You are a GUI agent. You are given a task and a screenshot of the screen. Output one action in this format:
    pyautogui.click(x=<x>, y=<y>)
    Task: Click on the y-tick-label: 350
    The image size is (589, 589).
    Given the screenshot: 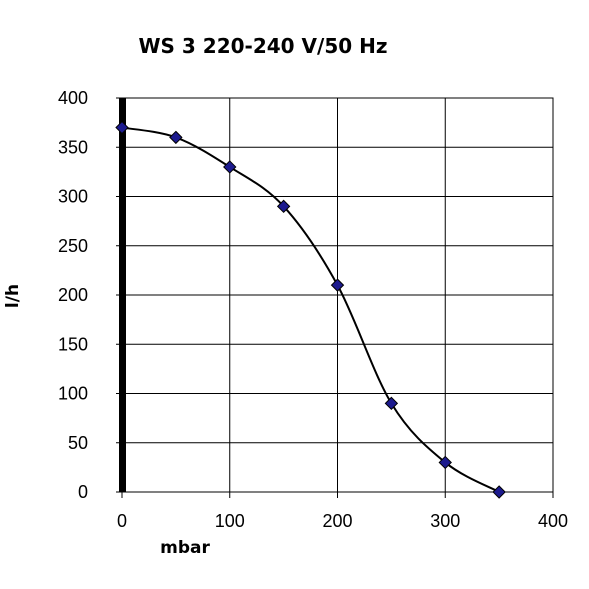 What is the action you would take?
    pyautogui.click(x=73, y=147)
    